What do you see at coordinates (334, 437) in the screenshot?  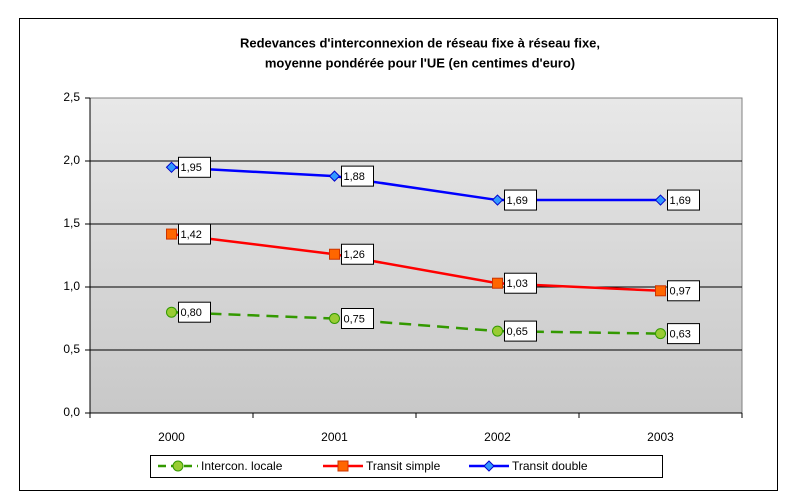 I see `x-tick-label: 2001` at bounding box center [334, 437].